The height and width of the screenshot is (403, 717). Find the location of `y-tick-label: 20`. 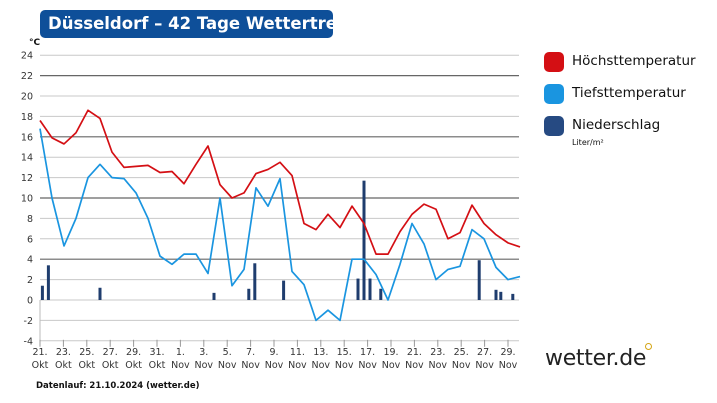

y-tick-label: 20 is located at coordinates (27, 97).